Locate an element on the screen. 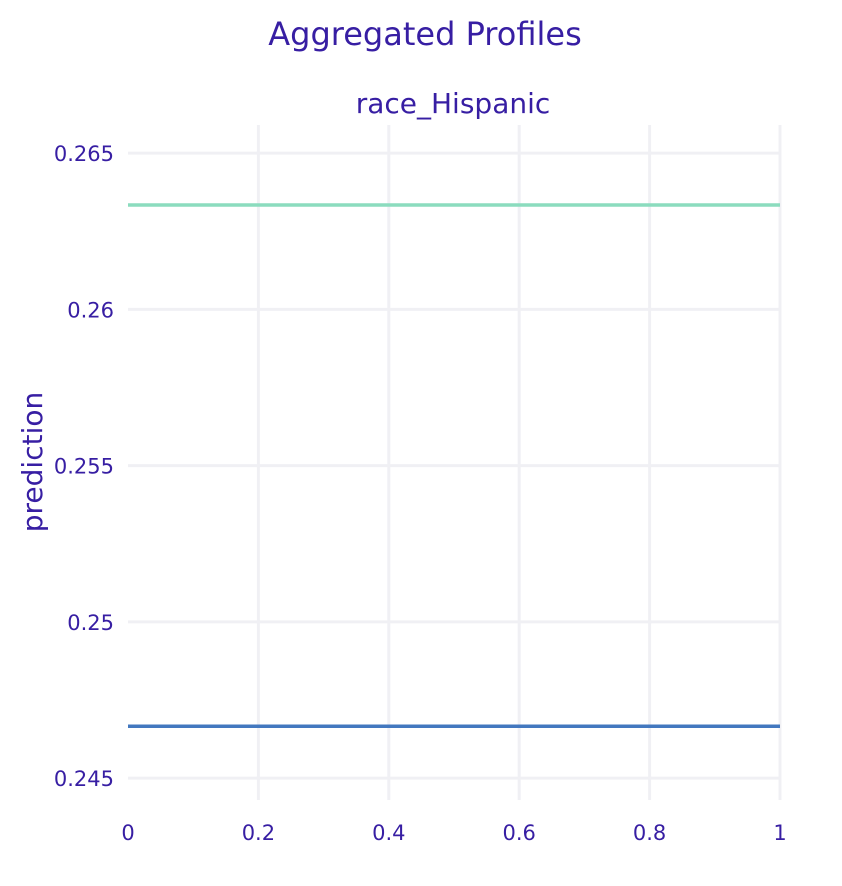  y-tick-label: 0.25 is located at coordinates (90, 623).